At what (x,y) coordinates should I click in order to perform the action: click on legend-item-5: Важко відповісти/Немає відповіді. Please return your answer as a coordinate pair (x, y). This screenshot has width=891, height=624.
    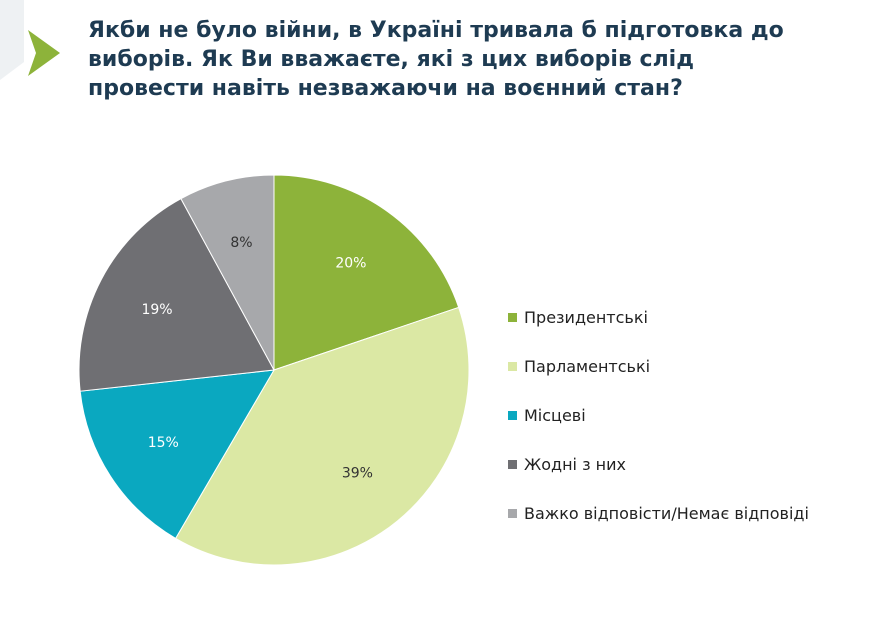
    Looking at the image, I should click on (658, 513).